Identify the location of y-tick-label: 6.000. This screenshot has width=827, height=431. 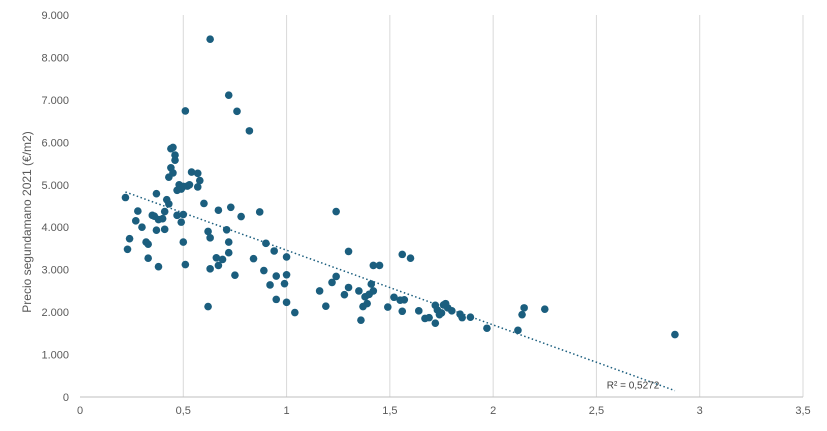
(55, 143).